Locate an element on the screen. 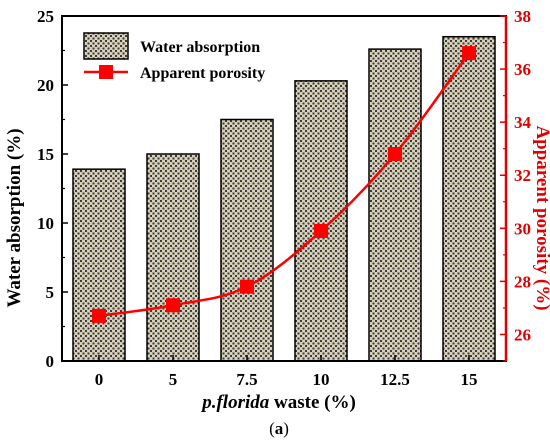  x-axis-title: p.florida waste (%) is located at coordinates (278, 402).